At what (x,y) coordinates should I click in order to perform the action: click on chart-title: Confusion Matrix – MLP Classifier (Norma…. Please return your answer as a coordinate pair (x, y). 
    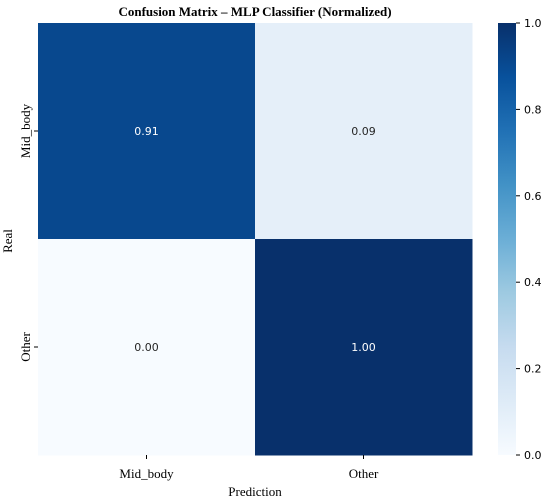
    Looking at the image, I should click on (254, 11).